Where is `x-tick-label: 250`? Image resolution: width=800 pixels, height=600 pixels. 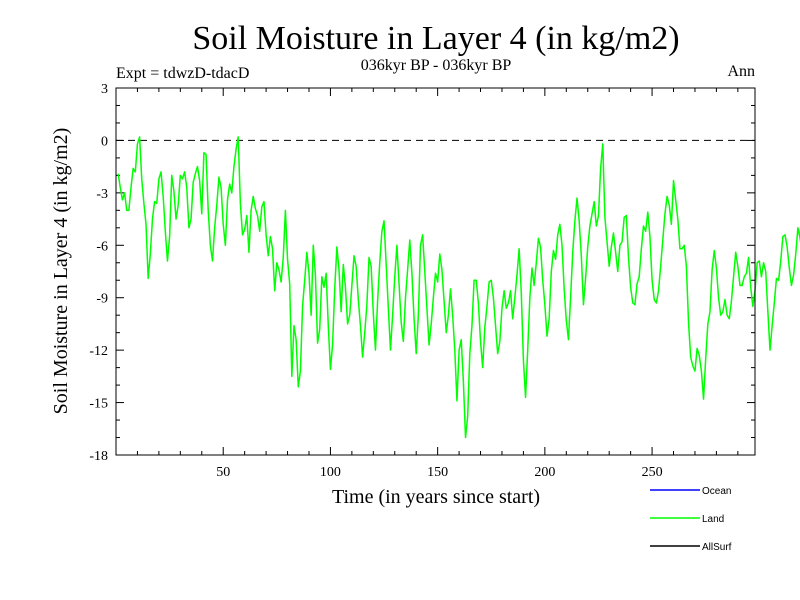 x-tick-label: 250 is located at coordinates (652, 472).